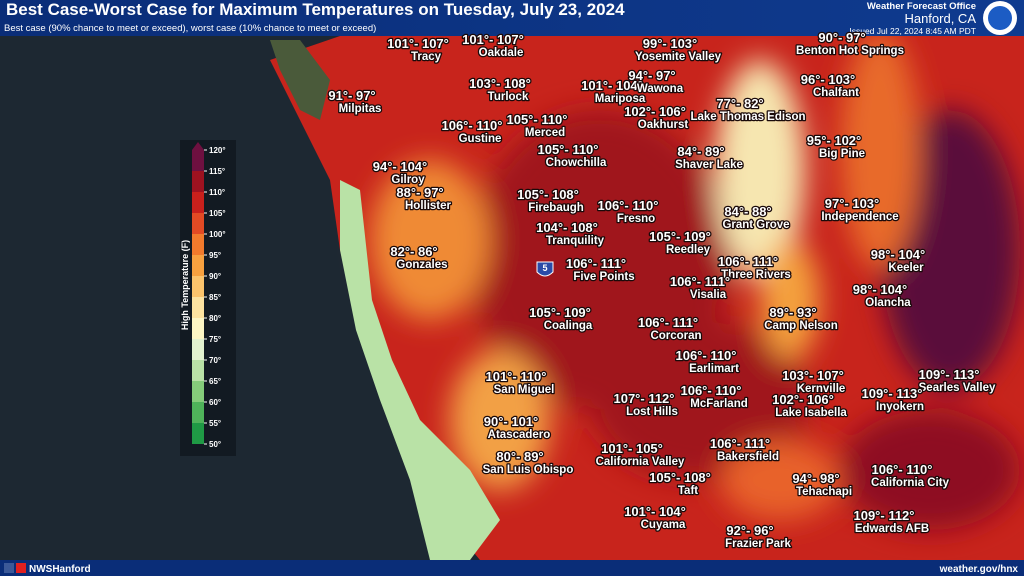 The image size is (1024, 576). I want to click on city-name: Searles Valley, so click(957, 388).